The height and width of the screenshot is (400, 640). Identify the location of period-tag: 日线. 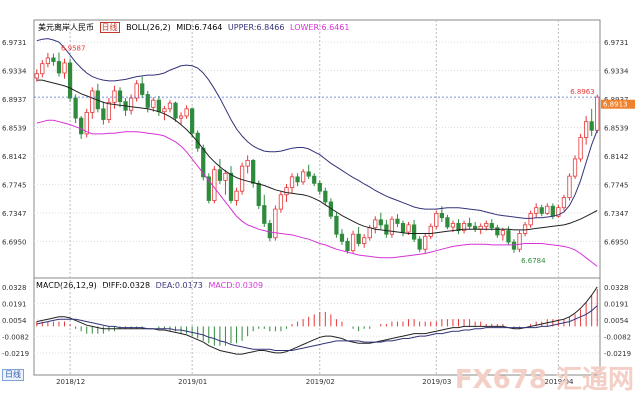
(13, 375).